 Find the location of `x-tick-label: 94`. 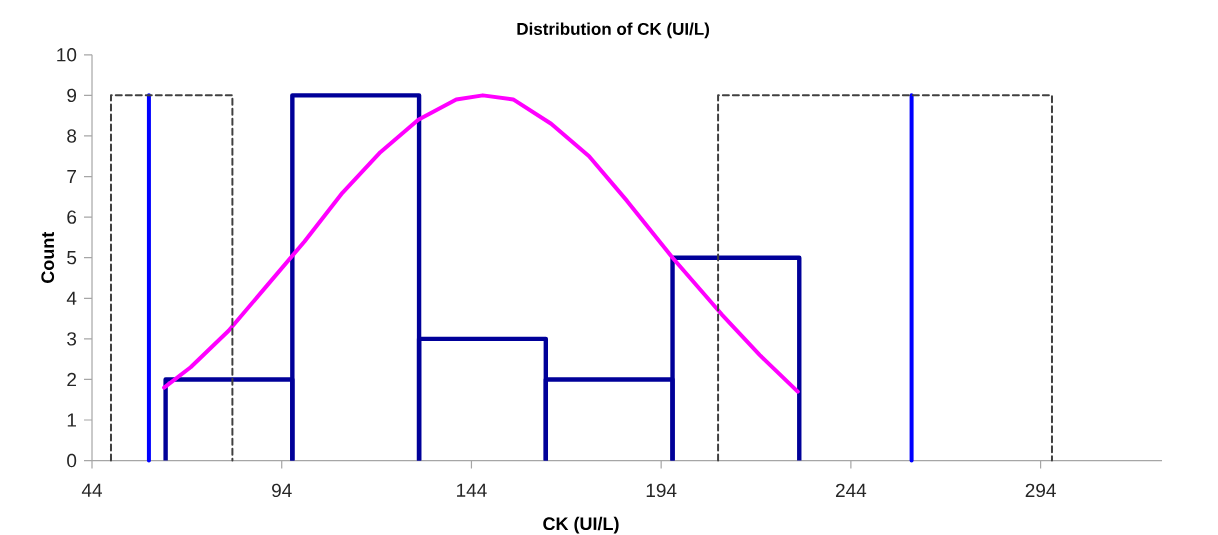

x-tick-label: 94 is located at coordinates (282, 490).